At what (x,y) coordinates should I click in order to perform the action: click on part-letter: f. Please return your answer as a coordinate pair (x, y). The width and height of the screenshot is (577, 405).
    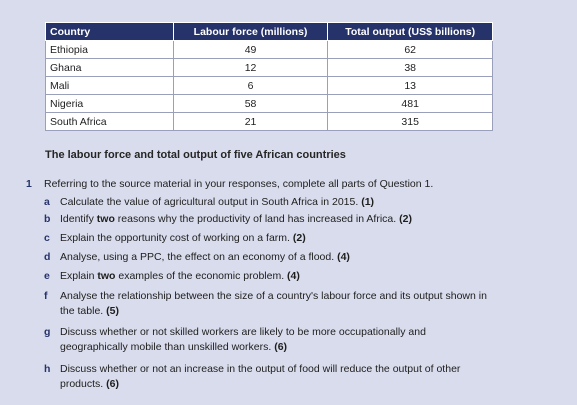
    Looking at the image, I should click on (46, 296).